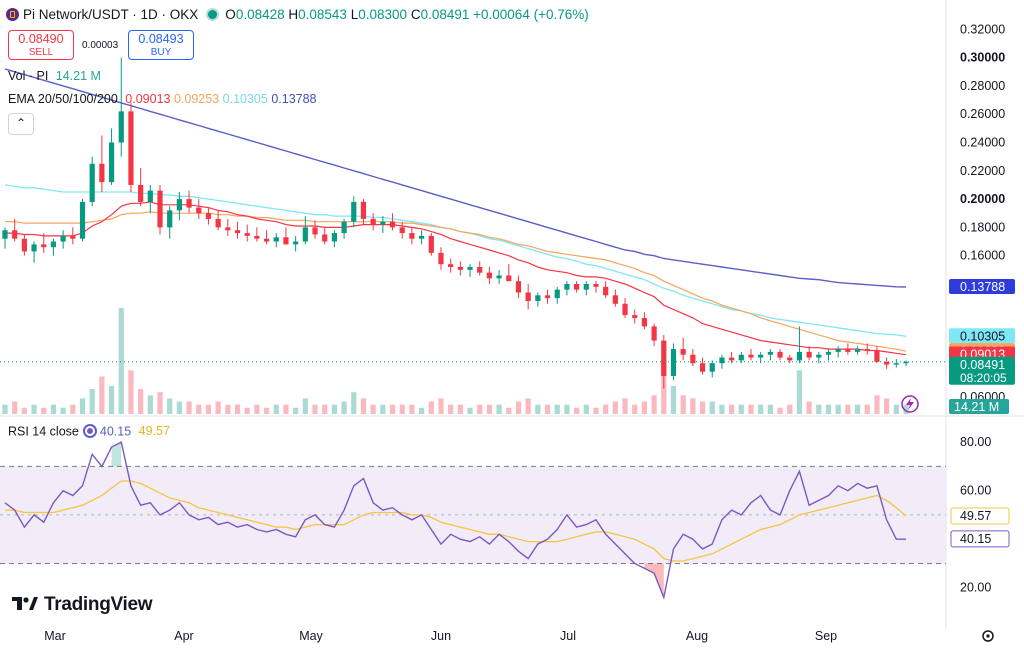 Image resolution: width=1024 pixels, height=649 pixels. I want to click on rsi-axis-label-bg, so click(980, 539).